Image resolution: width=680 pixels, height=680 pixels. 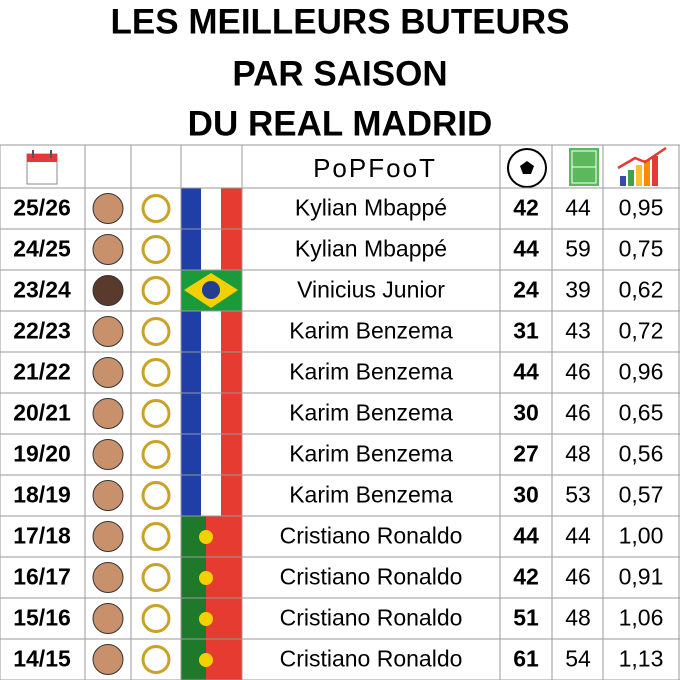 I want to click on matches: 43, so click(x=578, y=331).